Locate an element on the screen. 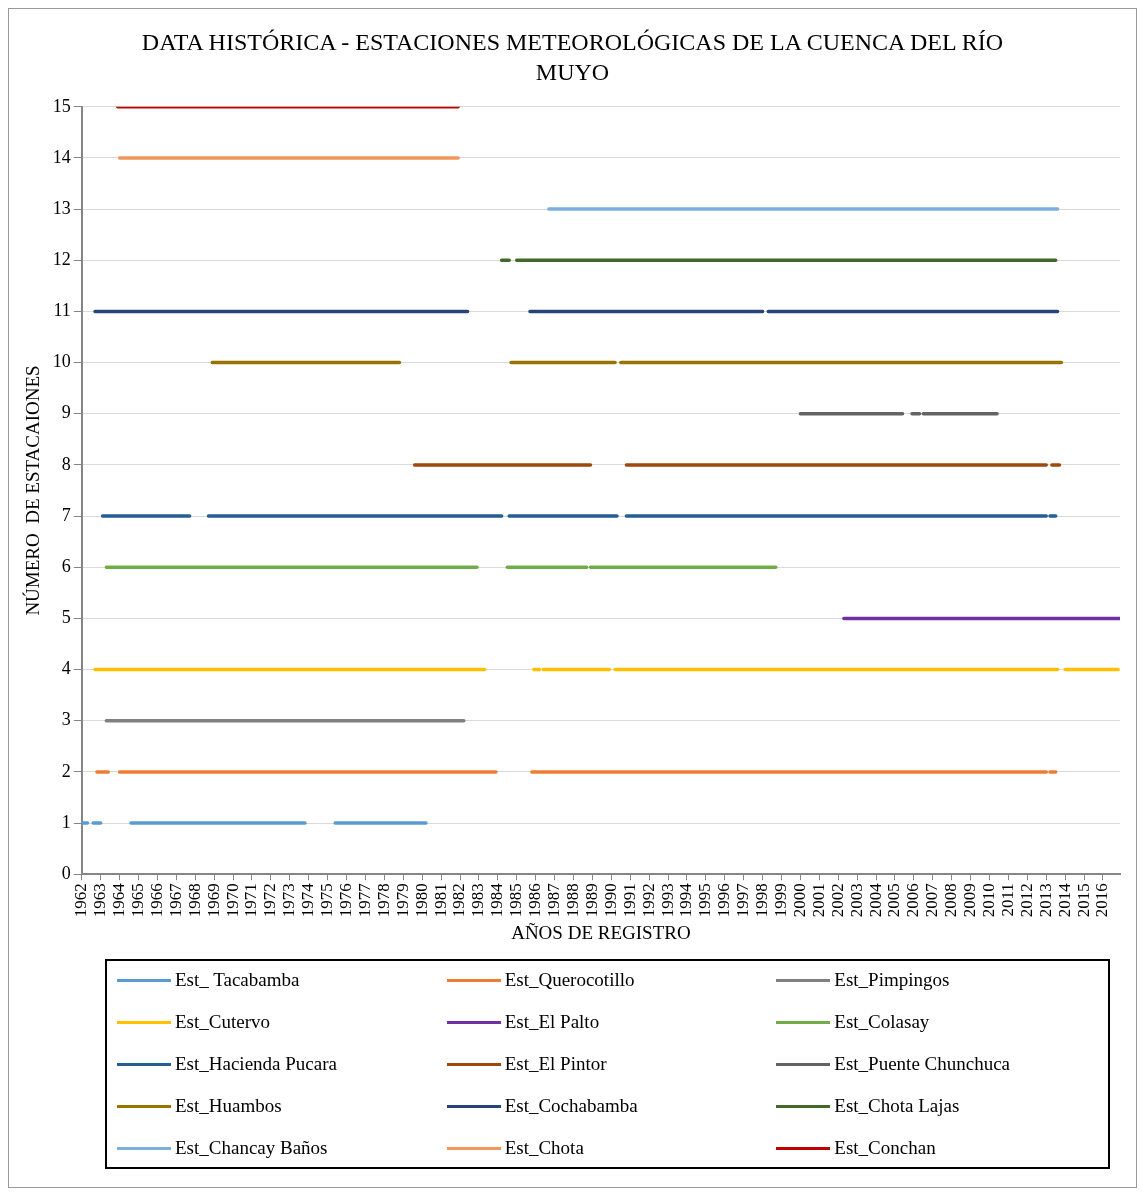 Image resolution: width=1145 pixels, height=1198 pixels. y-tick-label: 14 is located at coordinates (61, 156).